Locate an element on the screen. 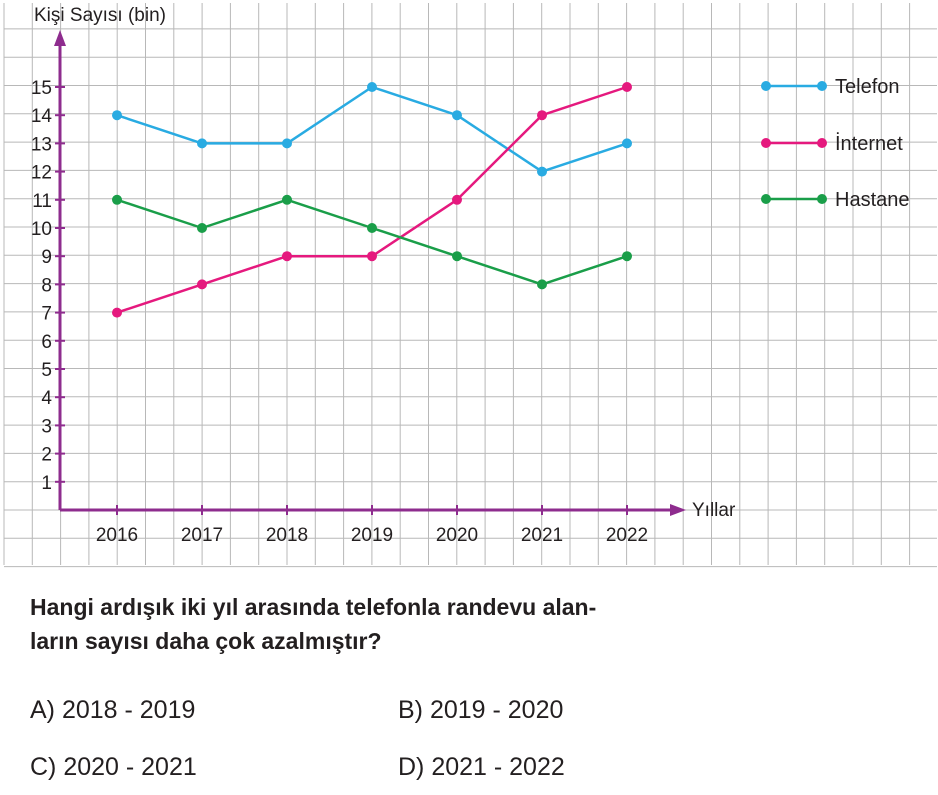 Image resolution: width=938 pixels, height=795 pixels. x-tick-label: 2020 is located at coordinates (457, 535).